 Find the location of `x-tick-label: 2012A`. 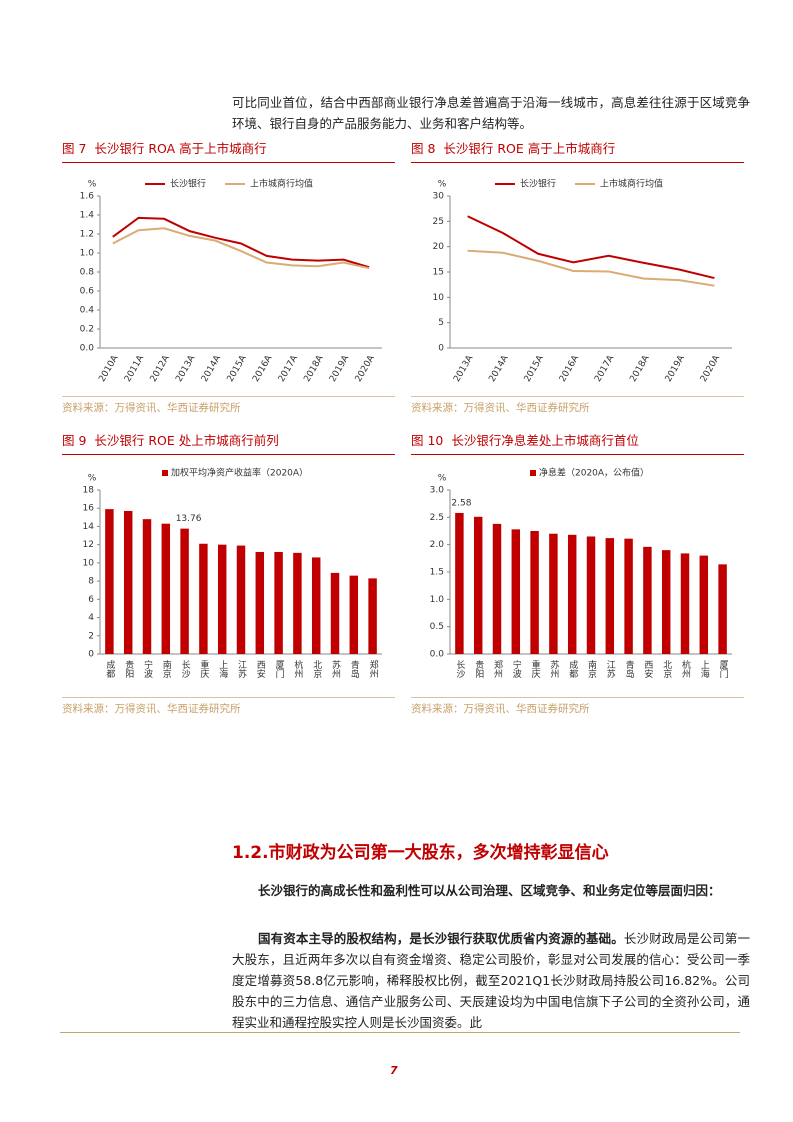

x-tick-label: 2012A is located at coordinates (161, 368).